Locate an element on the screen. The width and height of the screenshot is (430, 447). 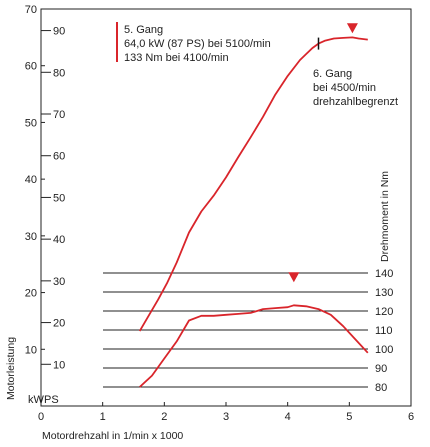
torque-tick-label-130: 130 is located at coordinates (384, 293).